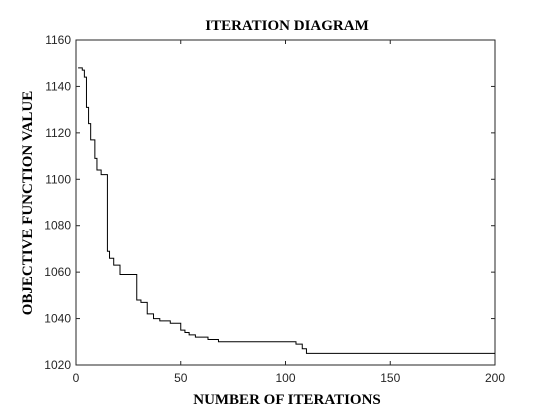 This screenshot has height=417, width=550. What do you see at coordinates (57, 226) in the screenshot?
I see `y-tick-label: 1080` at bounding box center [57, 226].